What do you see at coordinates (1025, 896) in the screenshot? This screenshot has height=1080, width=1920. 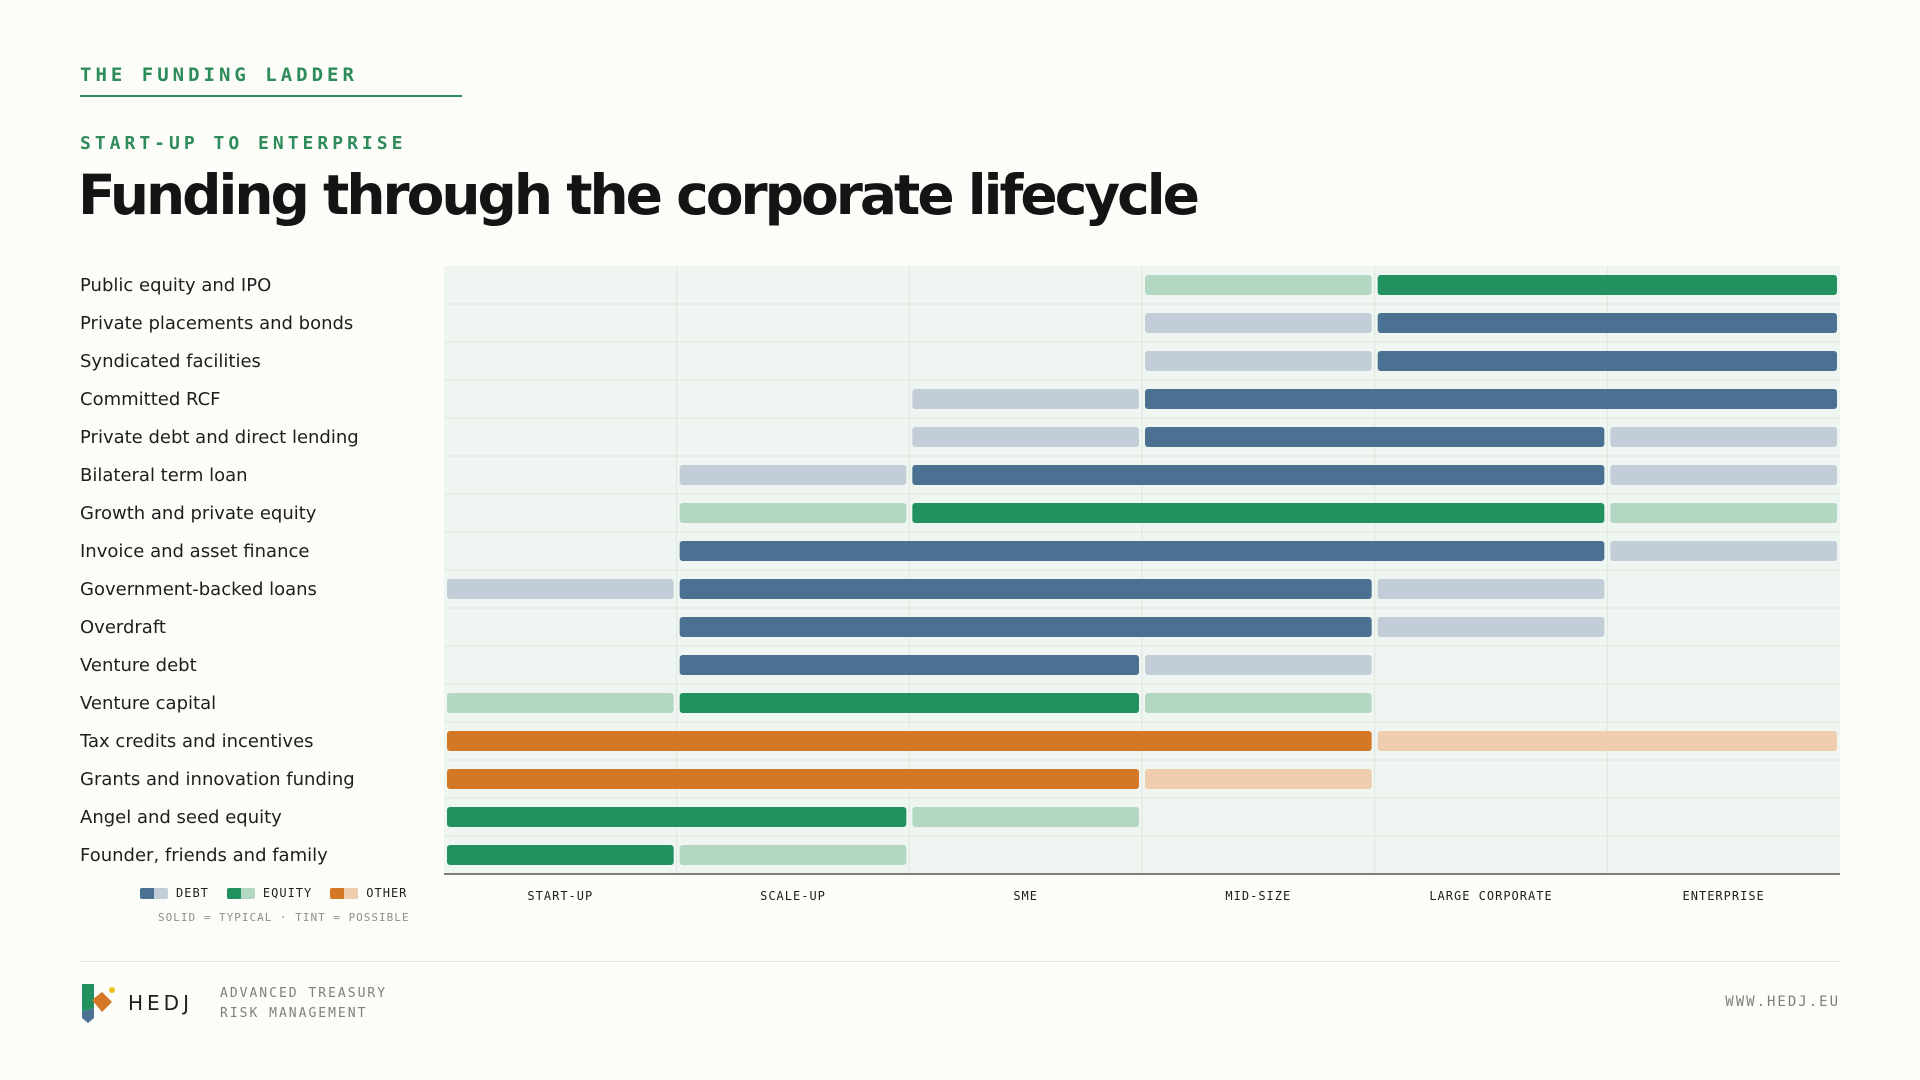 I see `stage-label: SME` at bounding box center [1025, 896].